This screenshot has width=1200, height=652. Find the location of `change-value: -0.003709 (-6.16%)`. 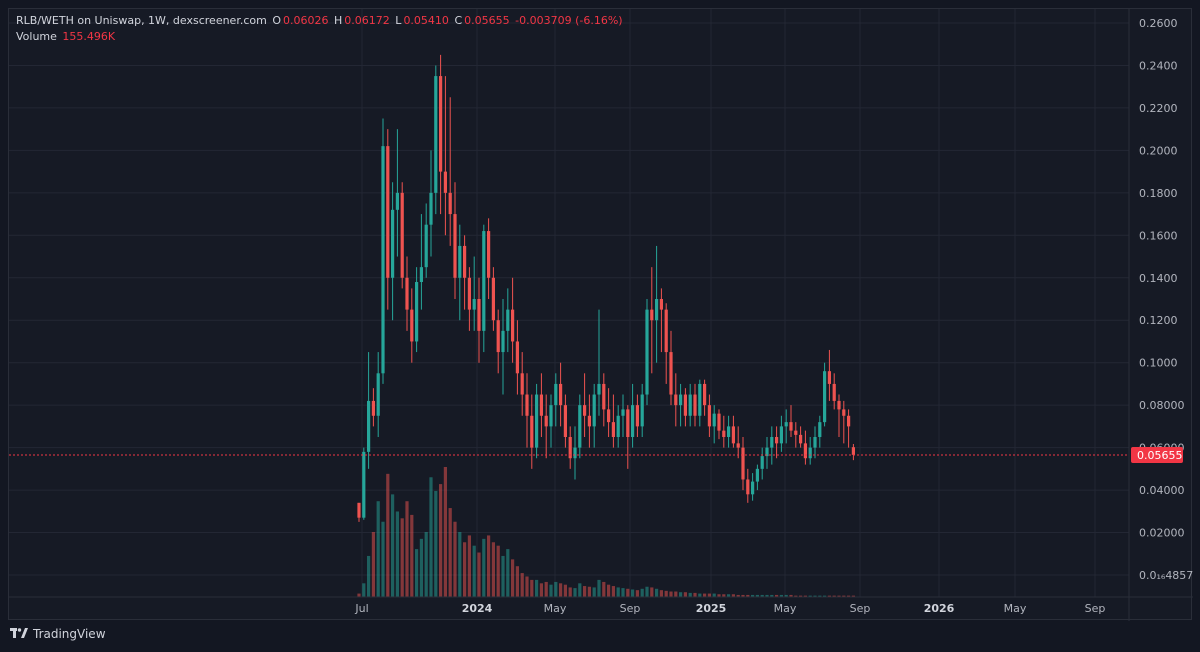

change-value: -0.003709 (-6.16%) is located at coordinates (569, 20).